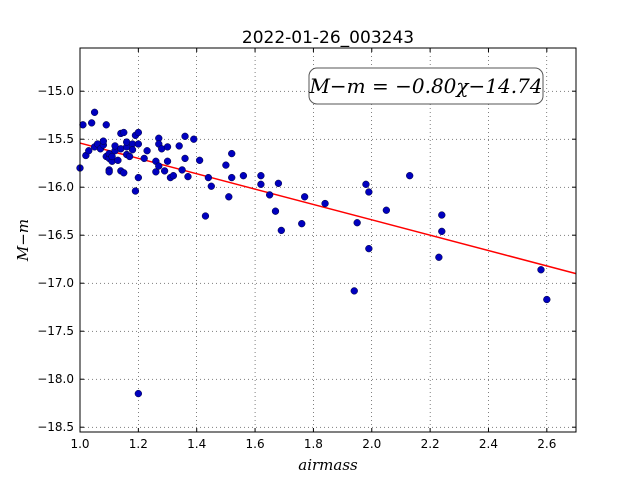 This screenshot has height=480, width=640. What do you see at coordinates (546, 444) in the screenshot?
I see `x-tick-label: 2.6` at bounding box center [546, 444].